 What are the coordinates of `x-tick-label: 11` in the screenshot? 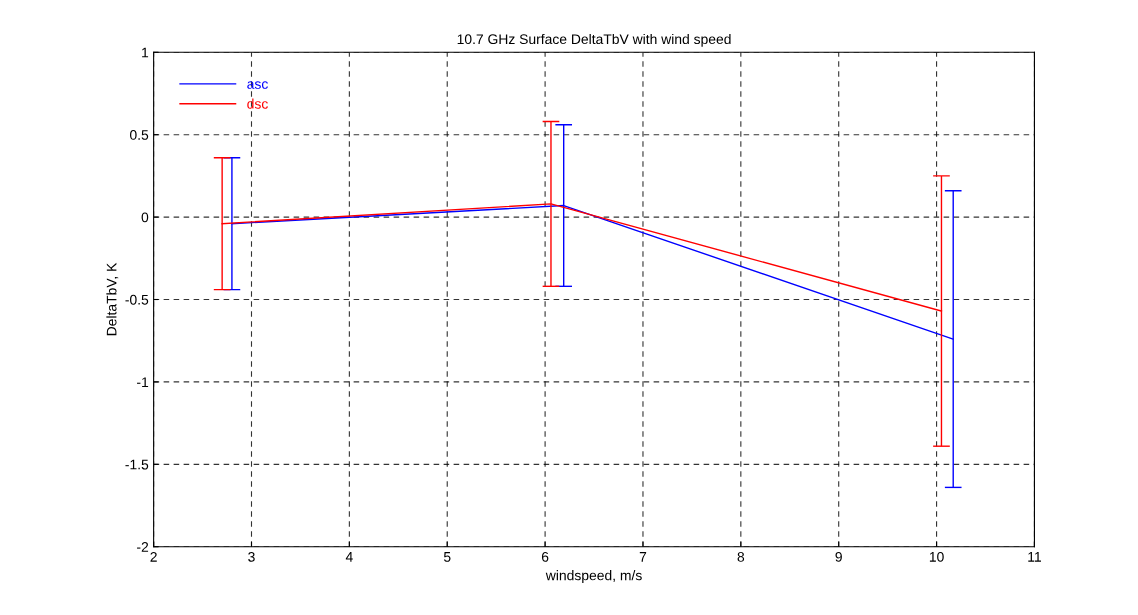 It's located at (1034, 557).